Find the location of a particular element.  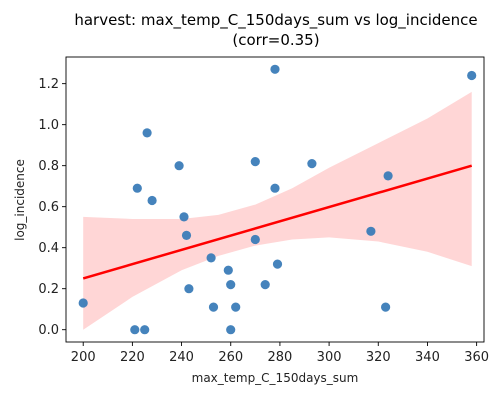

x-tick-label: 280 is located at coordinates (280, 357).